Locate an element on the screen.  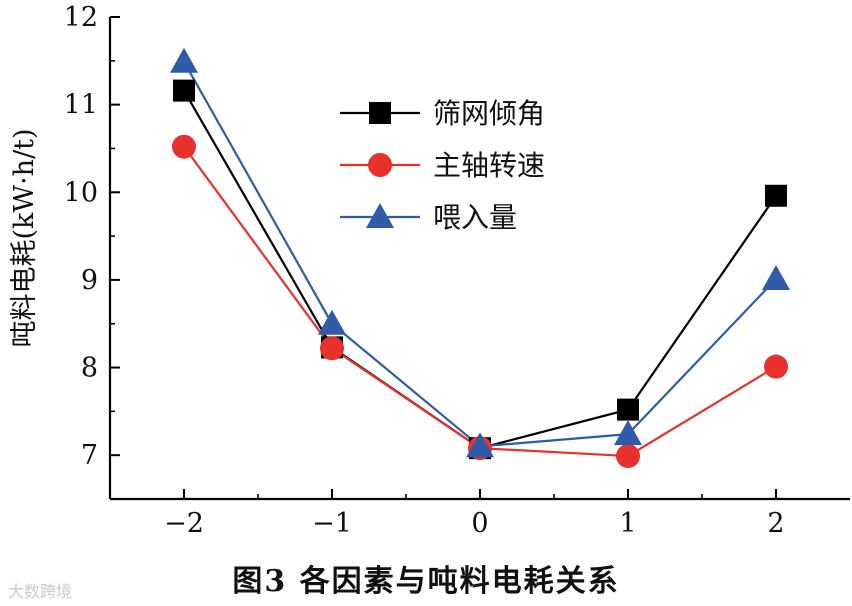
y-tick-label: 8 is located at coordinates (89, 368).